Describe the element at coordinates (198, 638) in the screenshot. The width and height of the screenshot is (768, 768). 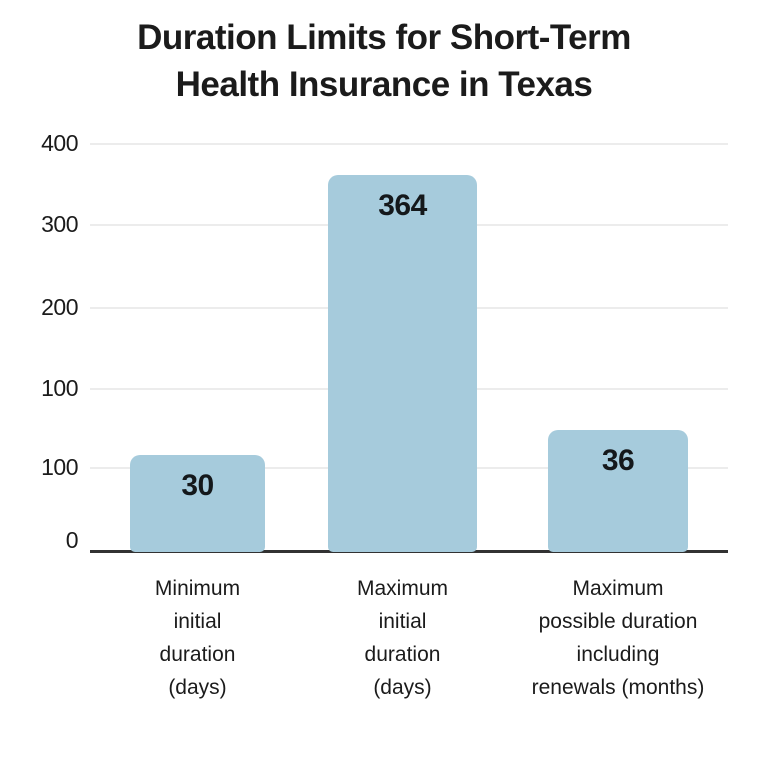
I see `x-category-label: Minimum initial duration (days)` at that location.